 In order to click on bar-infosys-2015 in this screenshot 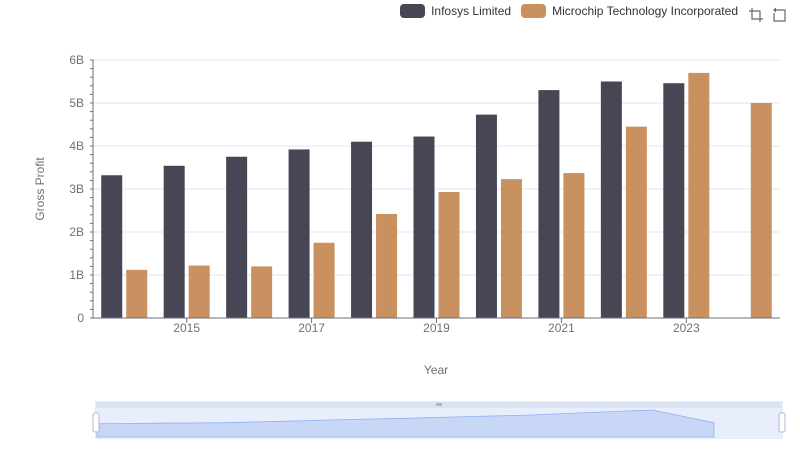, I will do `click(174, 241)`.